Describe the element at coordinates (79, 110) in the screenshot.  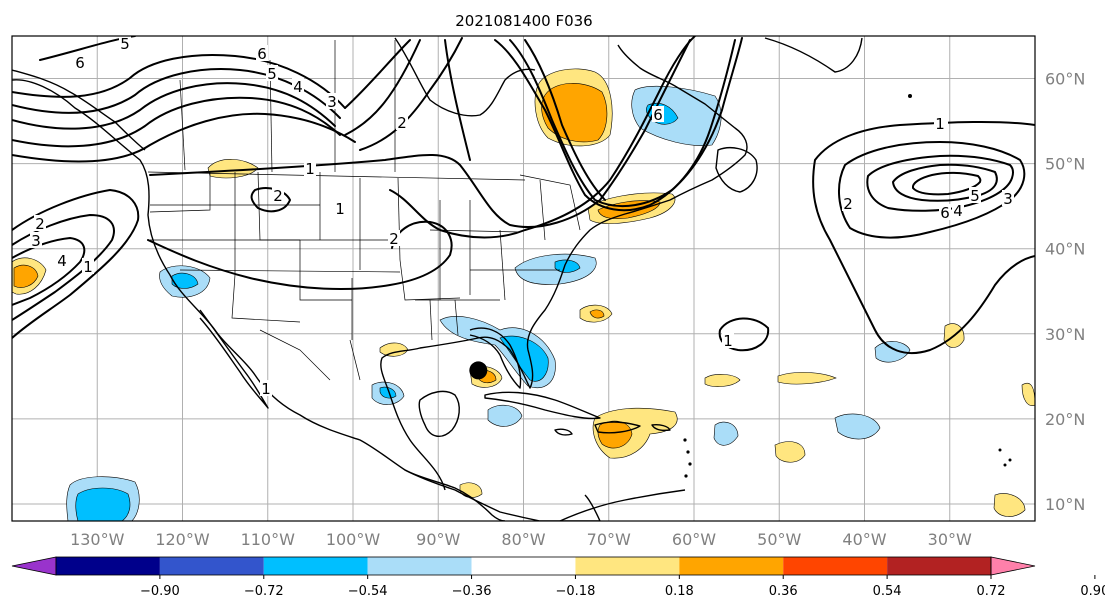
I see `alaska-coast` at that location.